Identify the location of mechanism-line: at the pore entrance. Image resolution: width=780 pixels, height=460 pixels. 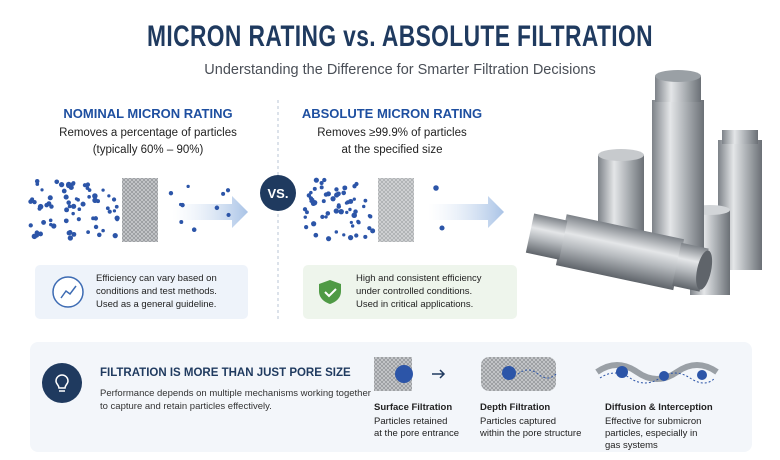
(417, 433).